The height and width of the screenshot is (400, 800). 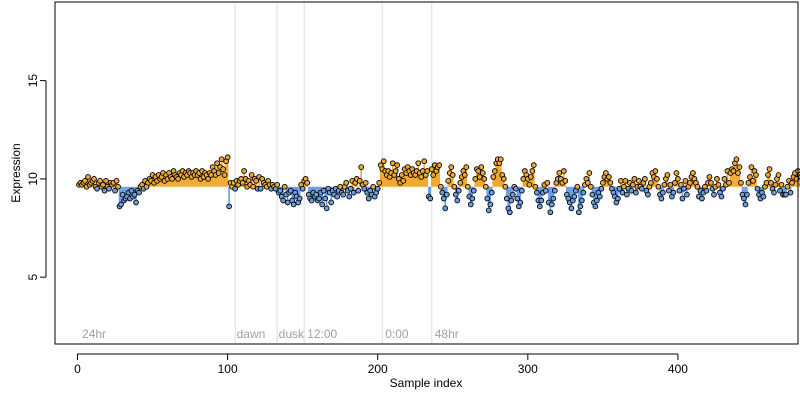 What do you see at coordinates (33, 179) in the screenshot?
I see `y-tick-label: 10` at bounding box center [33, 179].